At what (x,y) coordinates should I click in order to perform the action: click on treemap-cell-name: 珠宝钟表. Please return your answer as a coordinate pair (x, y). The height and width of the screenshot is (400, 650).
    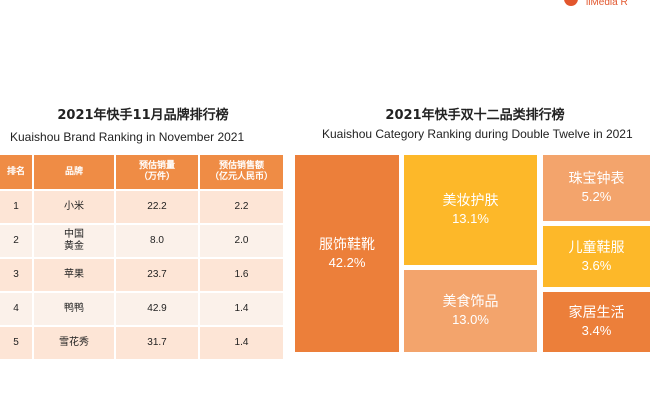
    Looking at the image, I should click on (596, 179).